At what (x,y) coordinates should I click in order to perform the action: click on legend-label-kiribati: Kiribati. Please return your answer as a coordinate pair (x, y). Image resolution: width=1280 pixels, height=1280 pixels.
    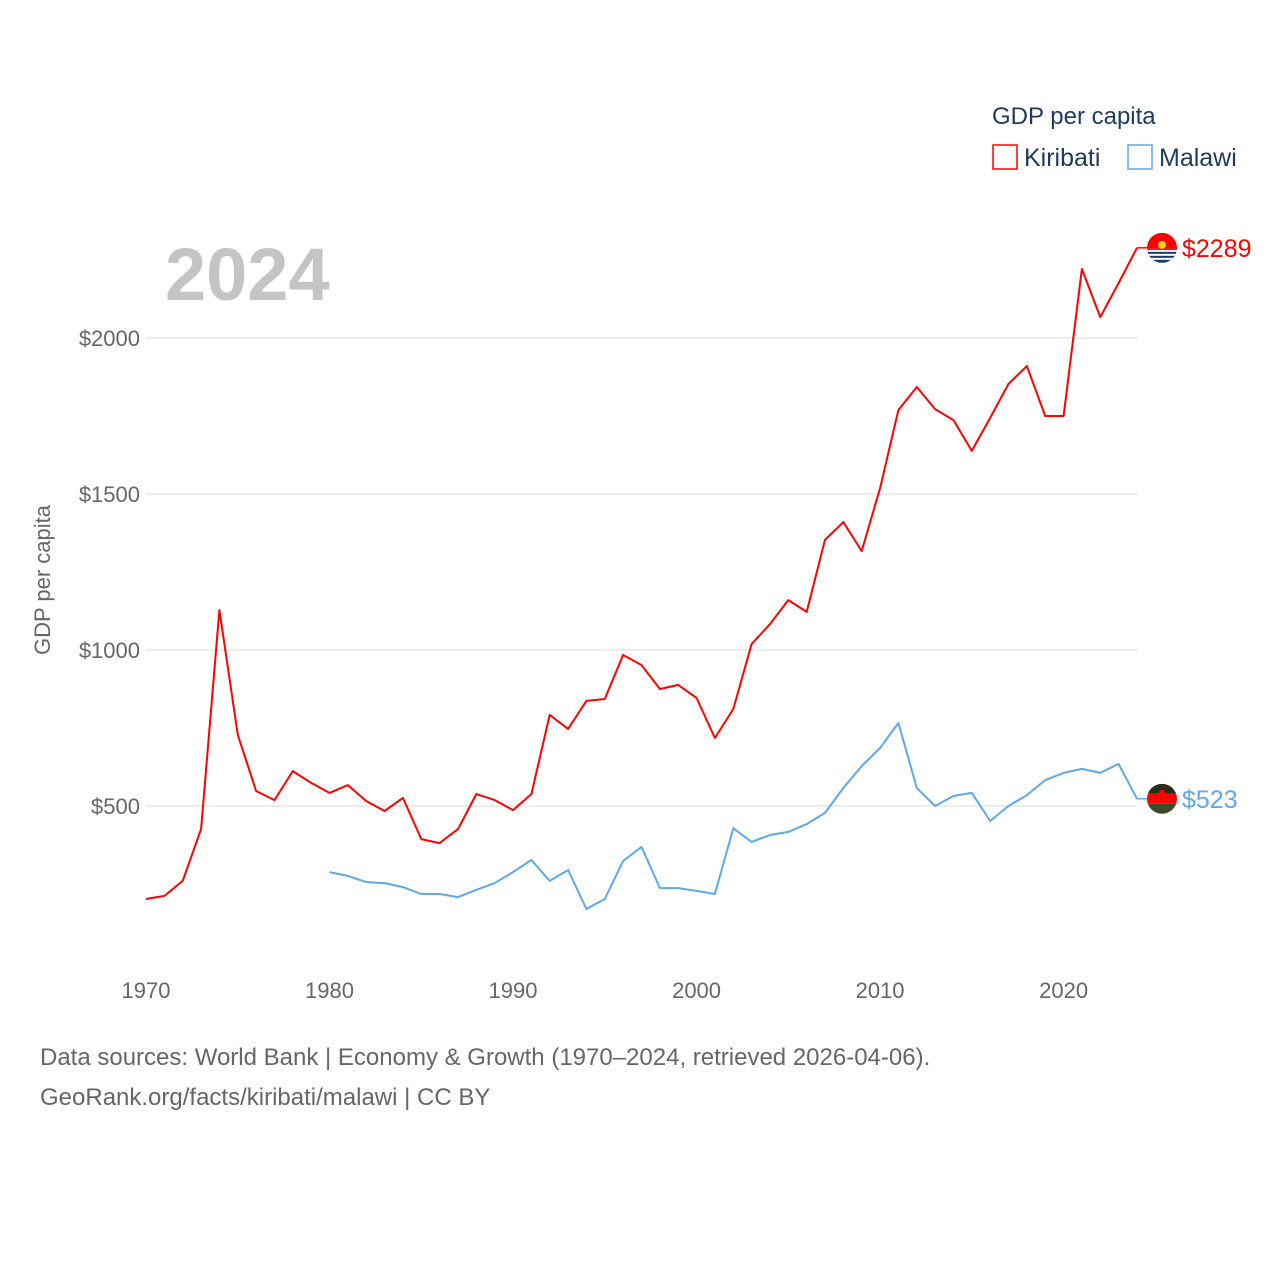
    Looking at the image, I should click on (1062, 158).